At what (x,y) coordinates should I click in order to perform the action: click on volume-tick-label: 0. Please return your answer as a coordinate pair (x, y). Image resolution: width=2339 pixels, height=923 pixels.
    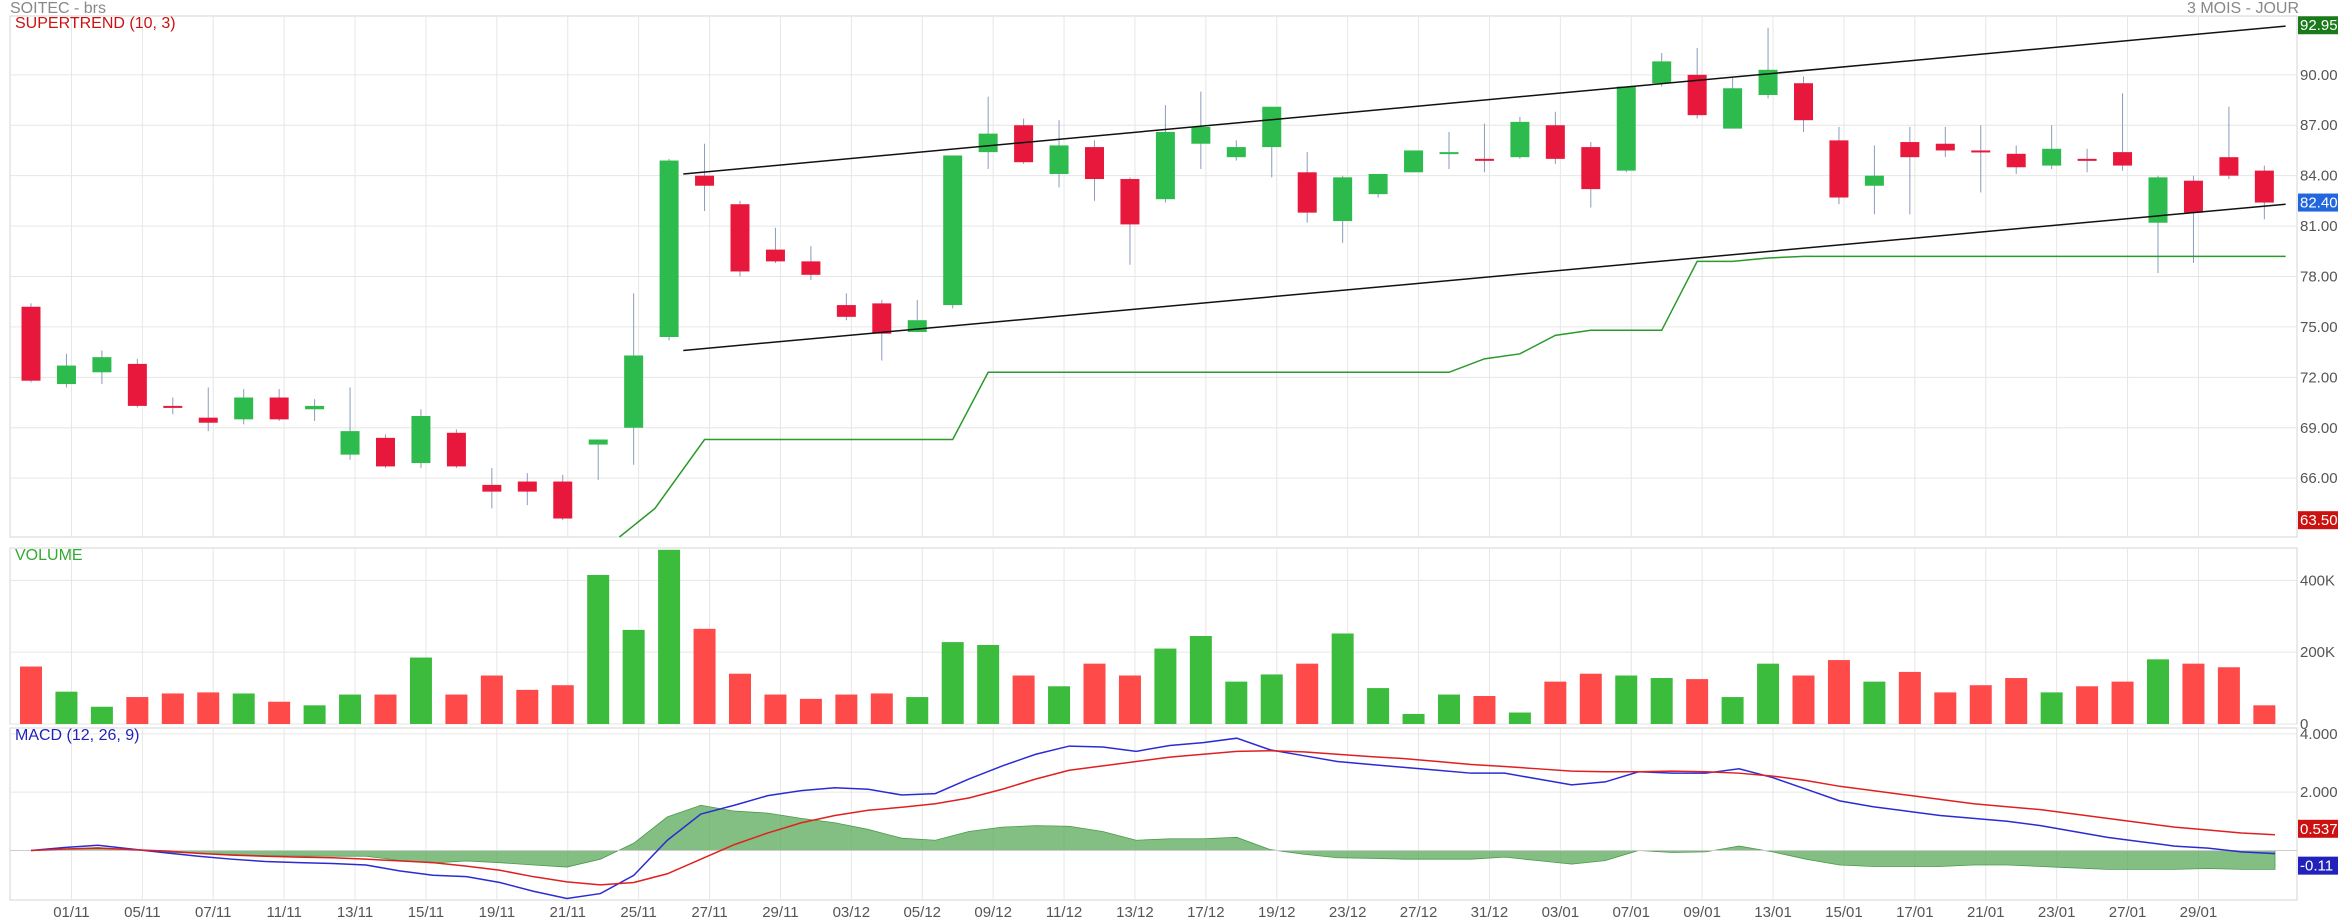
    Looking at the image, I should click on (2304, 724).